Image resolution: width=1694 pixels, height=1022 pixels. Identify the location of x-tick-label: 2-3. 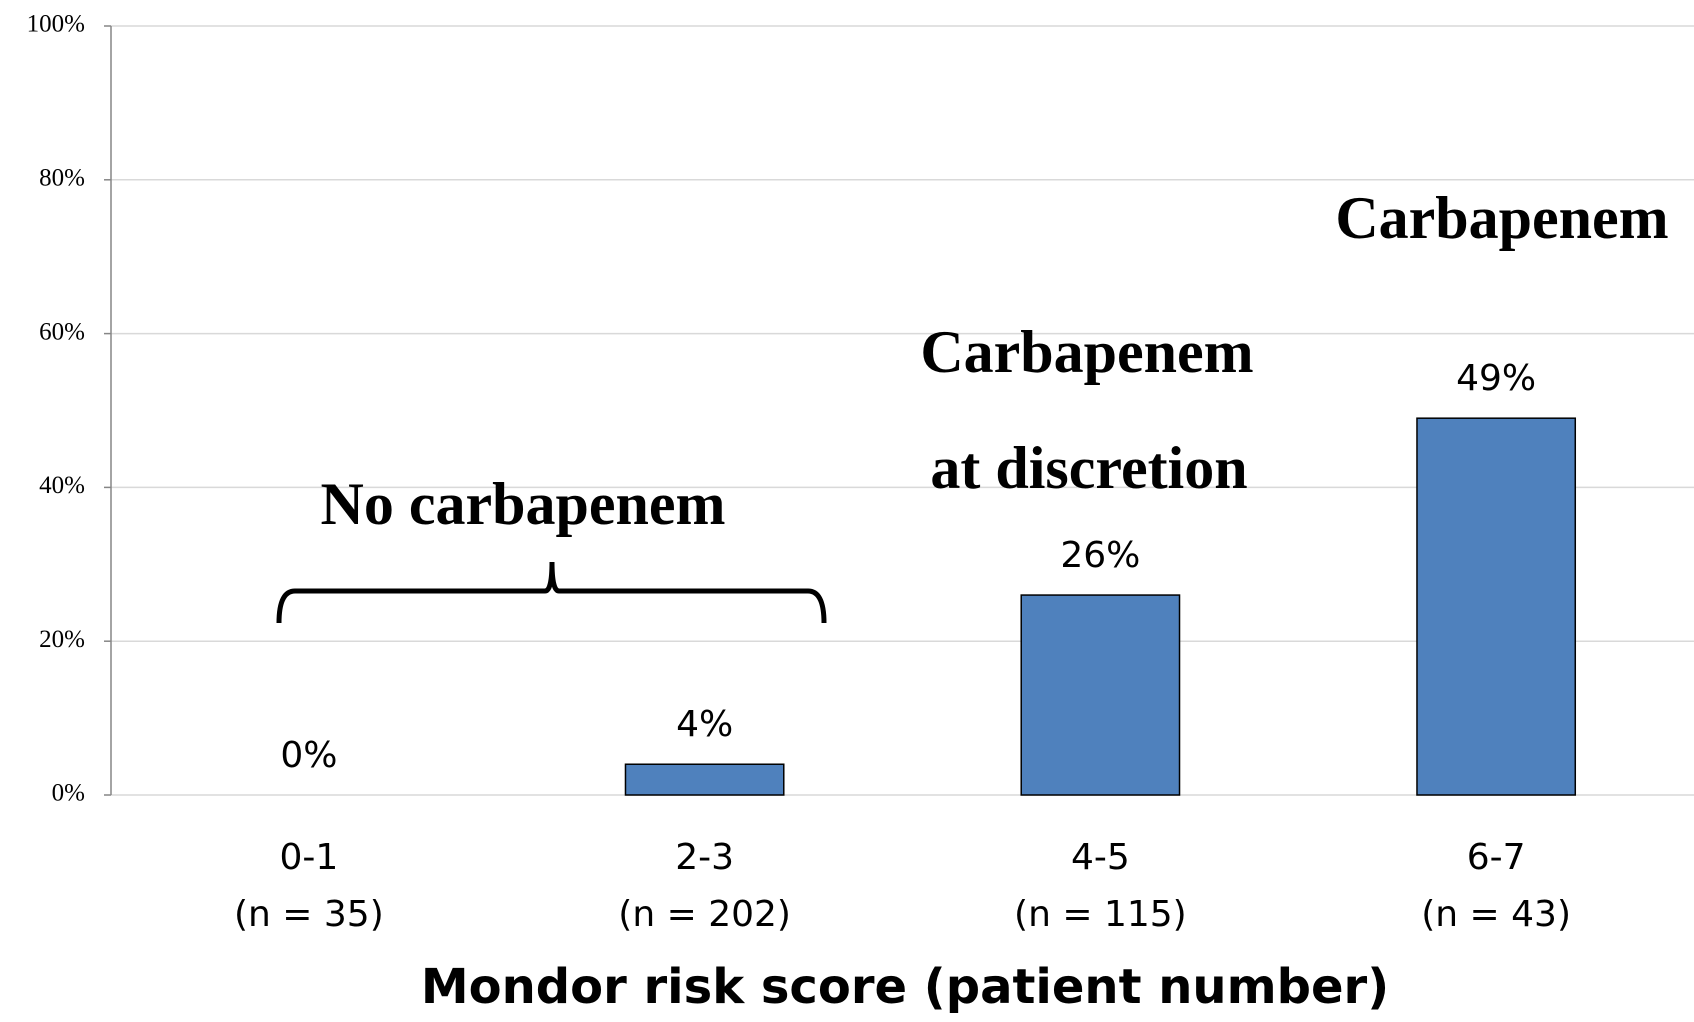
(704, 857).